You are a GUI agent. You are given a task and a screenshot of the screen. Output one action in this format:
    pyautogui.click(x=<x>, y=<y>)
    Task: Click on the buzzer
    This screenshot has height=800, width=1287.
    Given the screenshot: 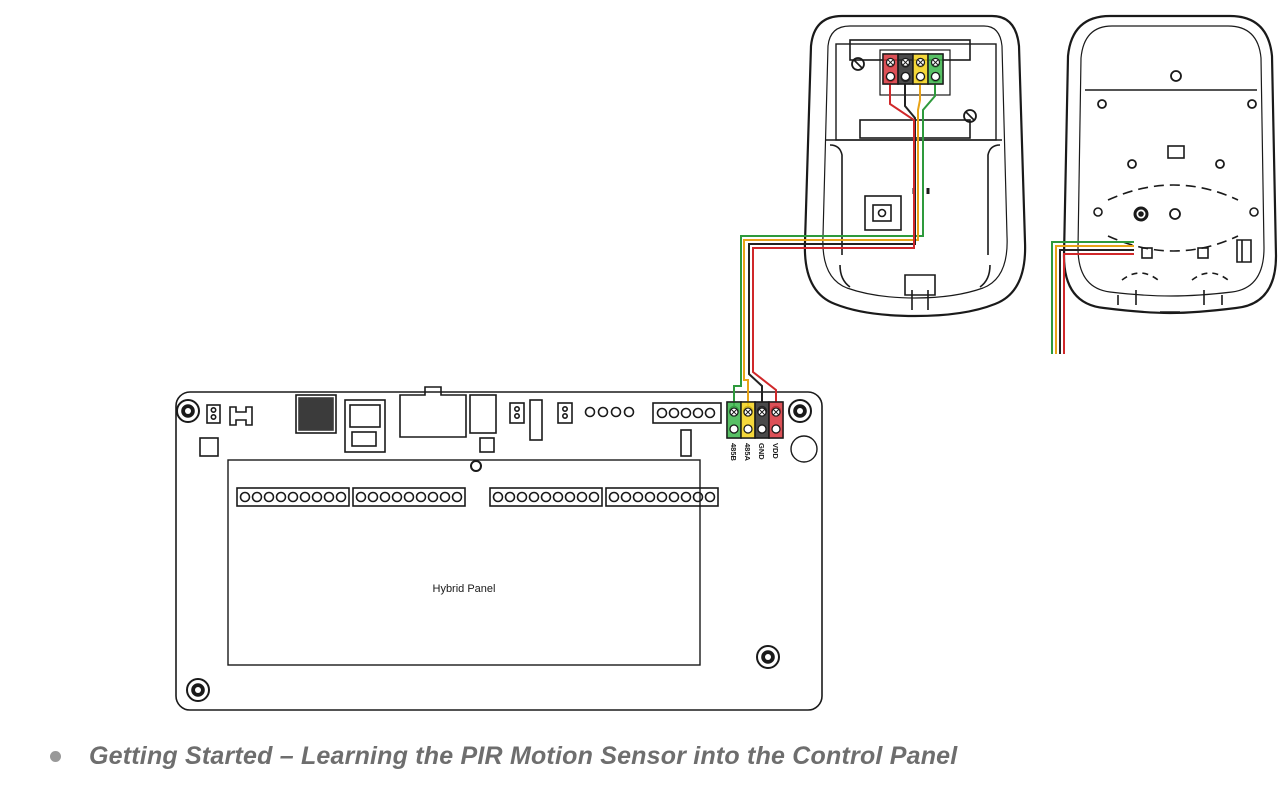 What is the action you would take?
    pyautogui.click(x=804, y=449)
    